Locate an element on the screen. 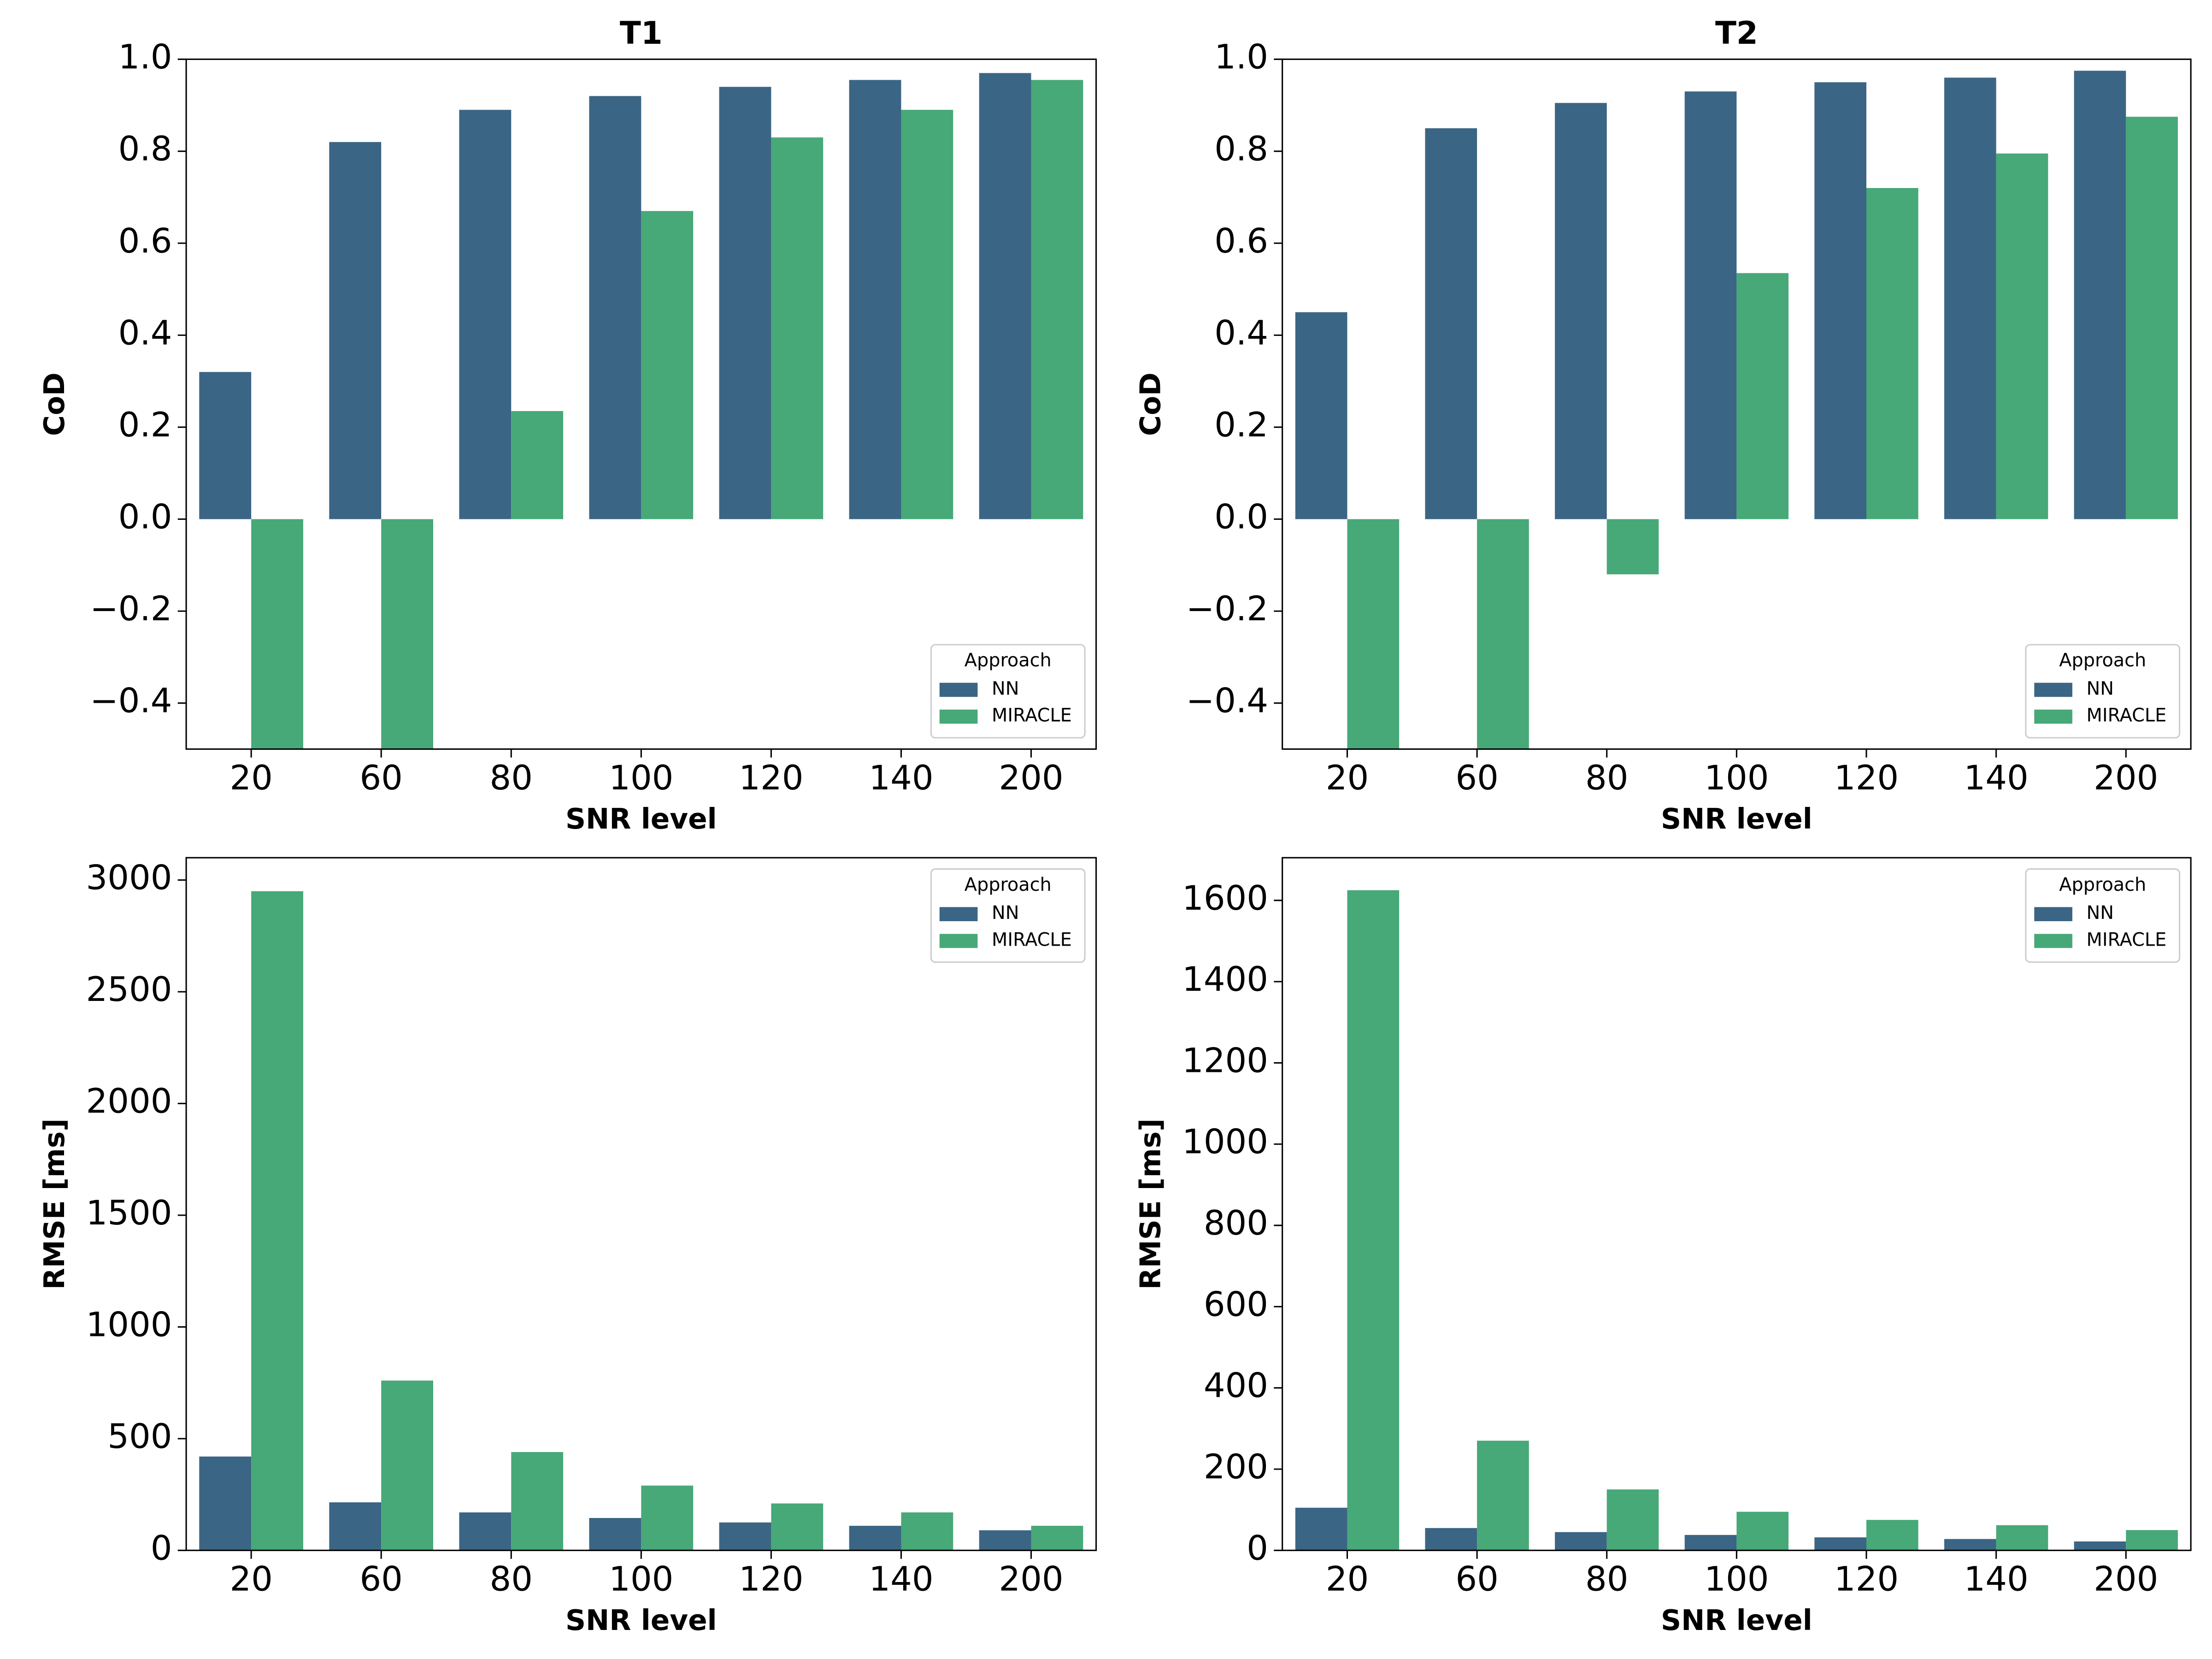  y-tick-label: 1500 is located at coordinates (129, 1213).